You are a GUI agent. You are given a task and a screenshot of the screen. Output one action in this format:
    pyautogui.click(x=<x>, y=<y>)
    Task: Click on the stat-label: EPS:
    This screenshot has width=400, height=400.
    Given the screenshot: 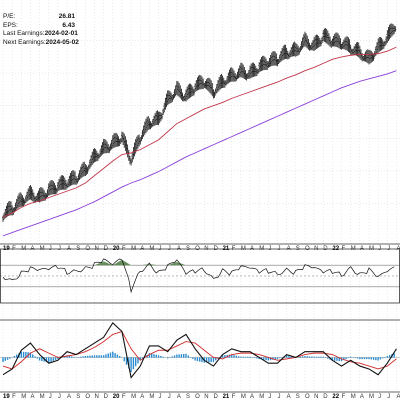 What is the action you would take?
    pyautogui.click(x=10, y=25)
    